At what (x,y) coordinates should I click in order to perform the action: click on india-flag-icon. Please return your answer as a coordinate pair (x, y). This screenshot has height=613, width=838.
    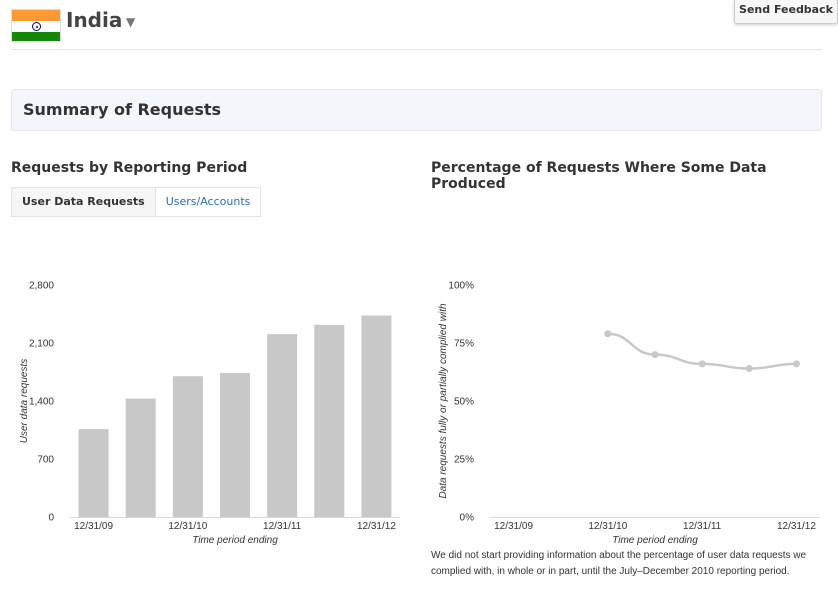
    Looking at the image, I should click on (36, 25).